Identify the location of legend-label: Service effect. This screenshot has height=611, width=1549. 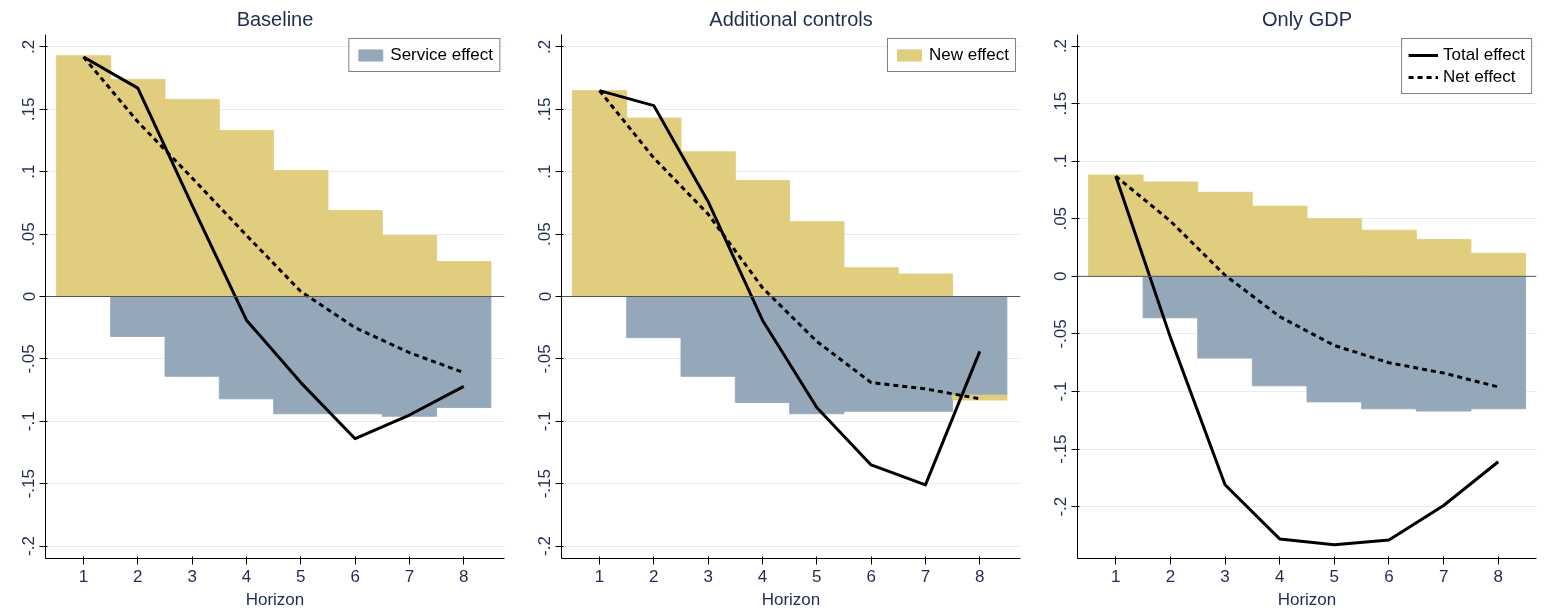
(441, 55).